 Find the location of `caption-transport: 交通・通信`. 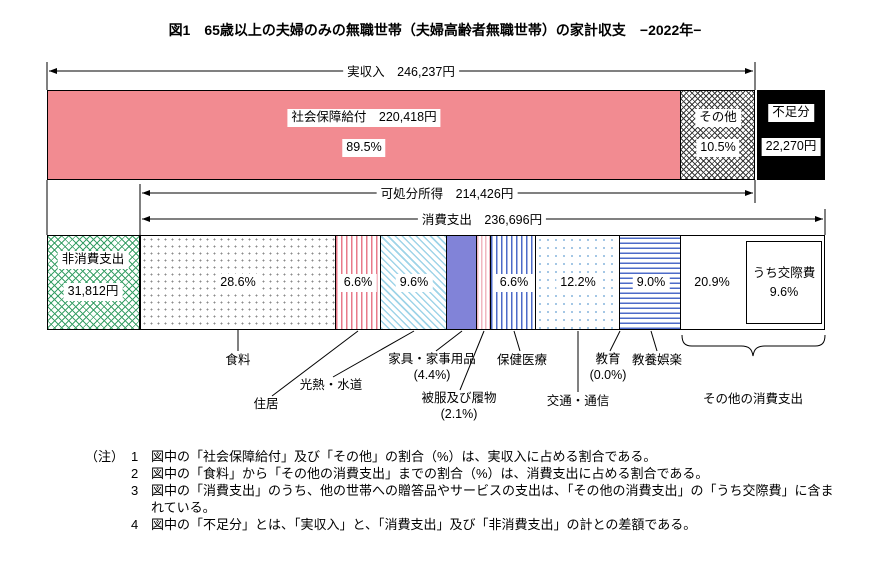

caption-transport: 交通・通信 is located at coordinates (578, 401).